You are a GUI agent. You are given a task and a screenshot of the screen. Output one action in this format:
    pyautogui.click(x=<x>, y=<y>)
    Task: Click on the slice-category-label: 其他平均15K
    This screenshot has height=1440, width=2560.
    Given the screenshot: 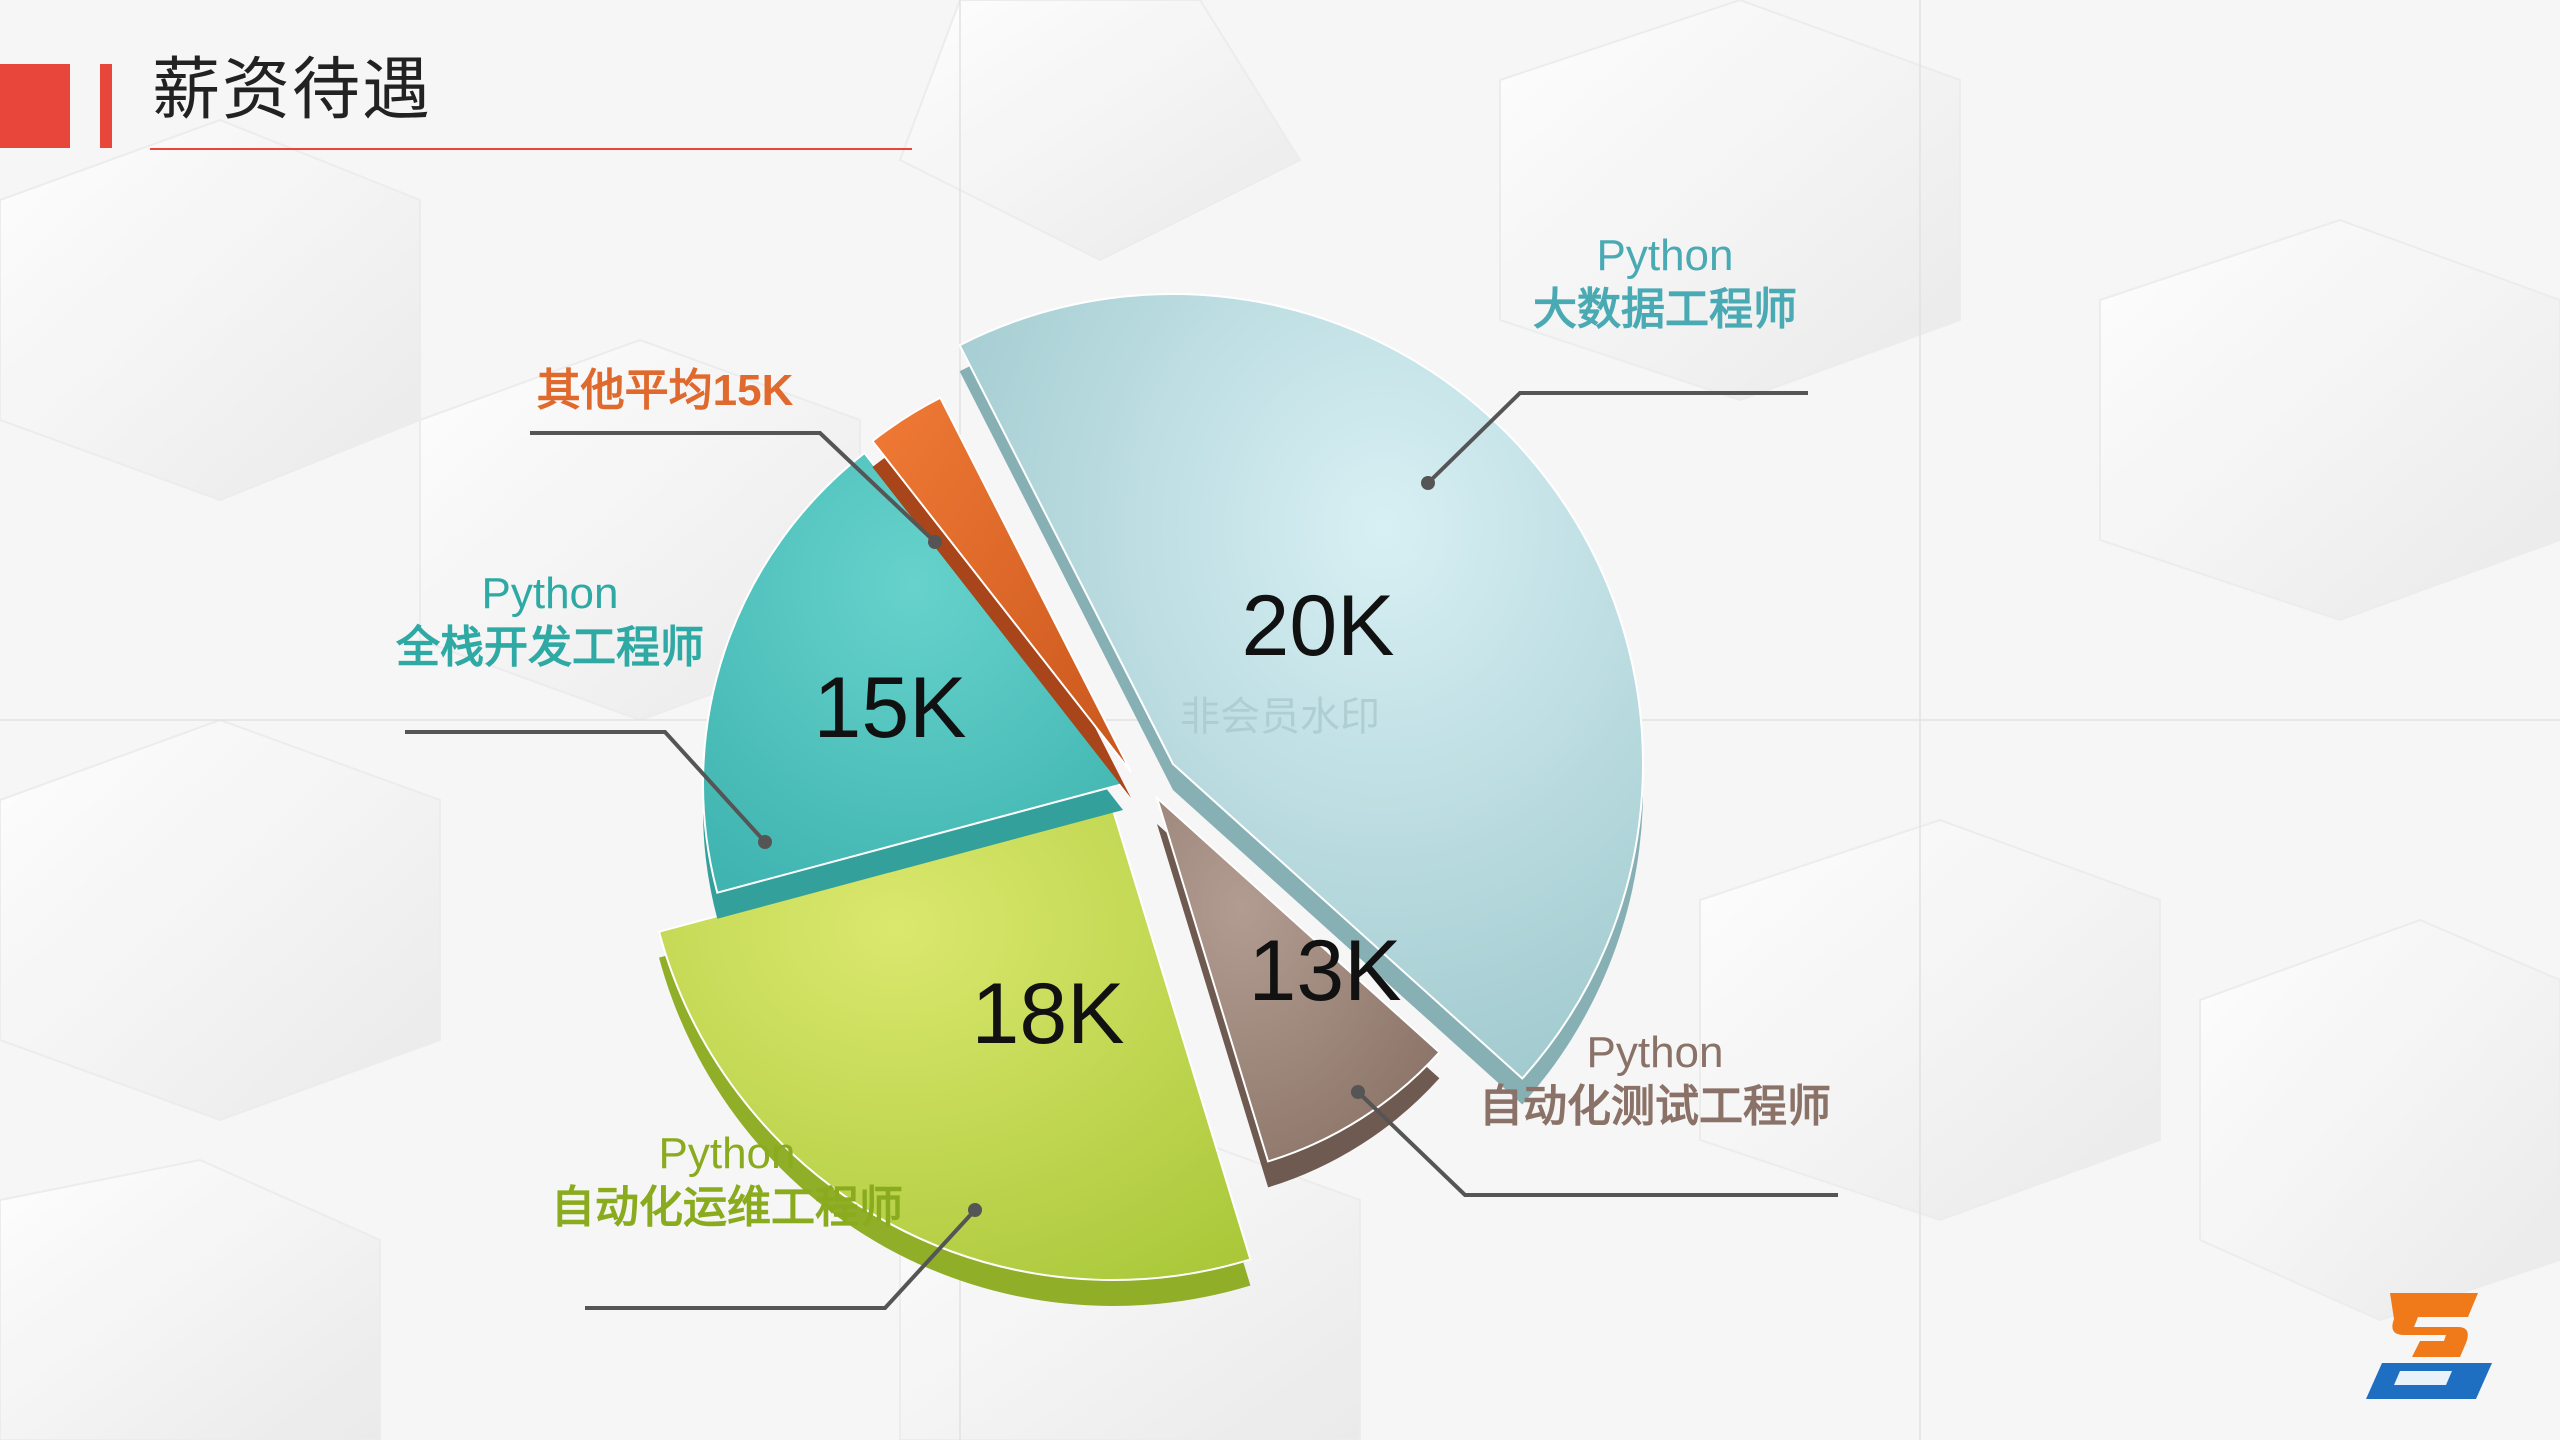 What is the action you would take?
    pyautogui.click(x=665, y=390)
    